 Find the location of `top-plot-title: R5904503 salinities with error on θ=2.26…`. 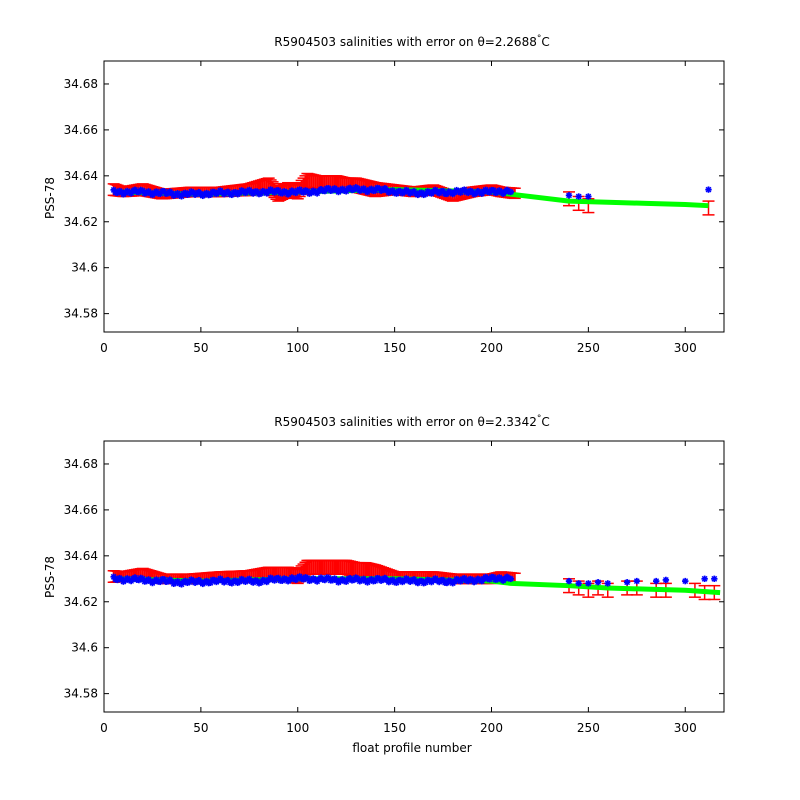

top-plot-title: R5904503 salinities with error on θ=2.26… is located at coordinates (411, 41).